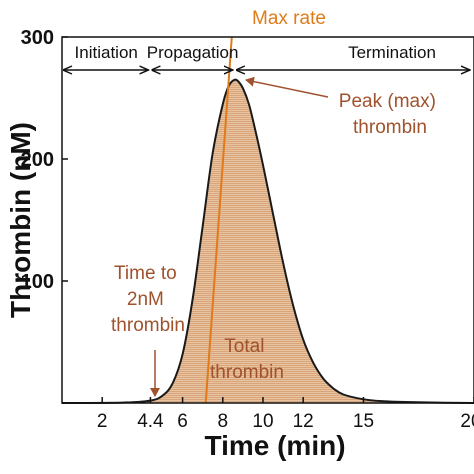 The height and width of the screenshot is (474, 474). I want to click on x-tick-label: 15, so click(363, 421).